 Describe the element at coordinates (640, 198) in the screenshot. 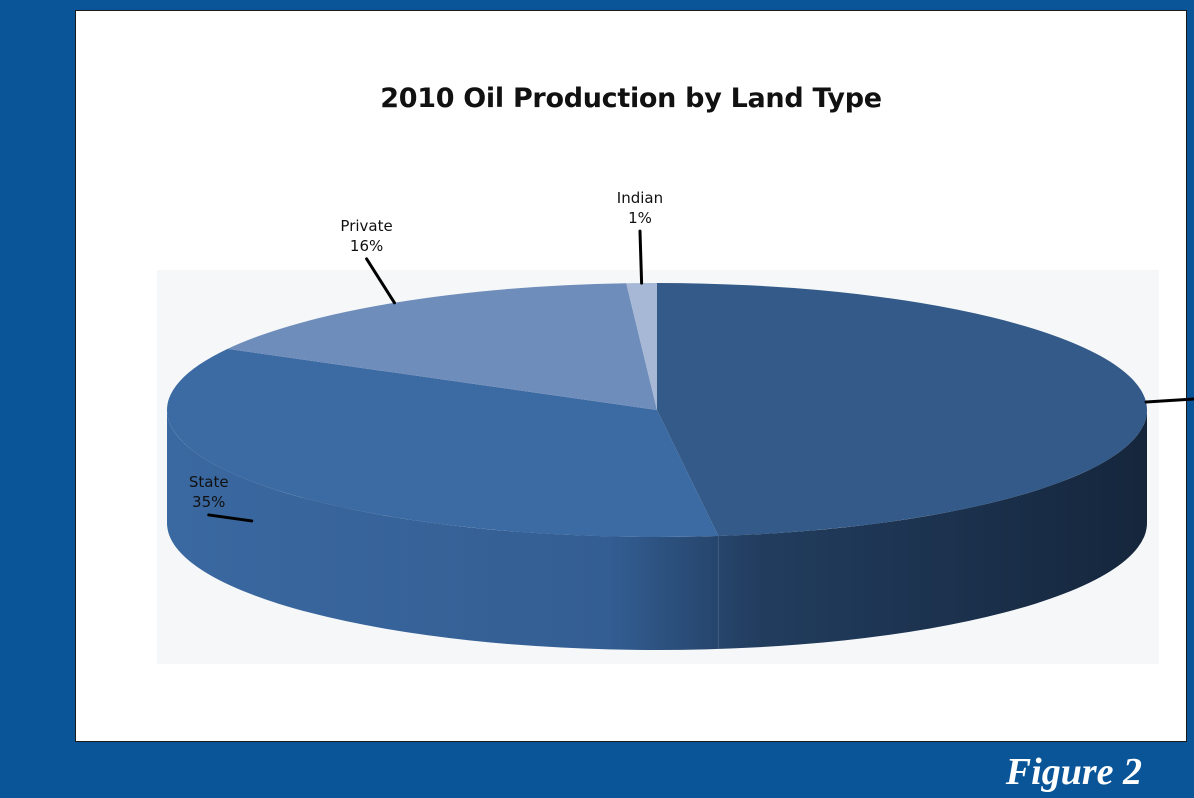

I see `slice-label-indian: Indian` at that location.